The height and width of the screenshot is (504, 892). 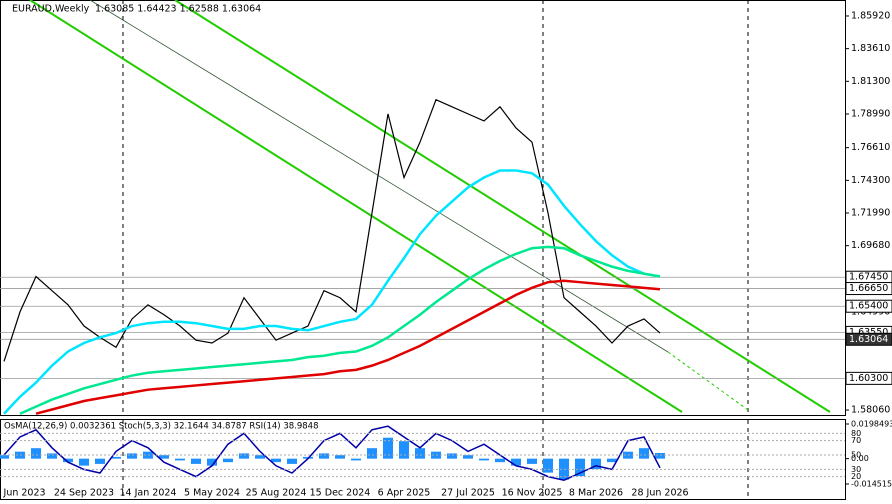 I want to click on x-tick-label: 15 Dec 2024, so click(x=340, y=493).